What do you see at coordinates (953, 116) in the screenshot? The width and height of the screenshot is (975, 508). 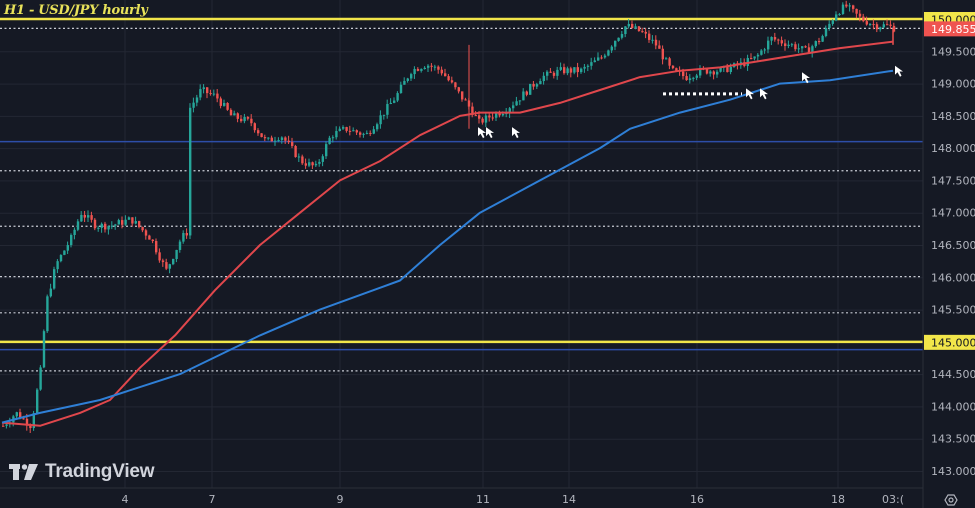 I see `price-tick-label: 148.500` at bounding box center [953, 116].